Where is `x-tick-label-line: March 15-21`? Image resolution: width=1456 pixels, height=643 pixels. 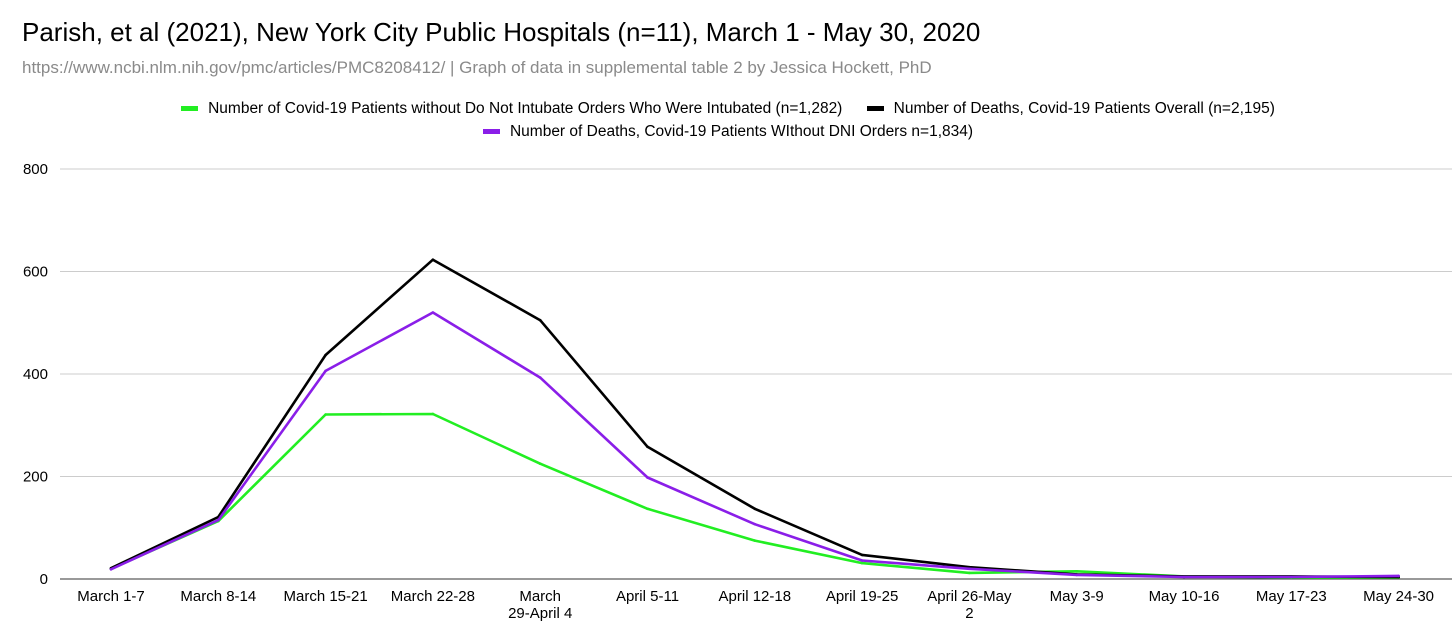
x-tick-label-line: March 15-21 is located at coordinates (325, 596).